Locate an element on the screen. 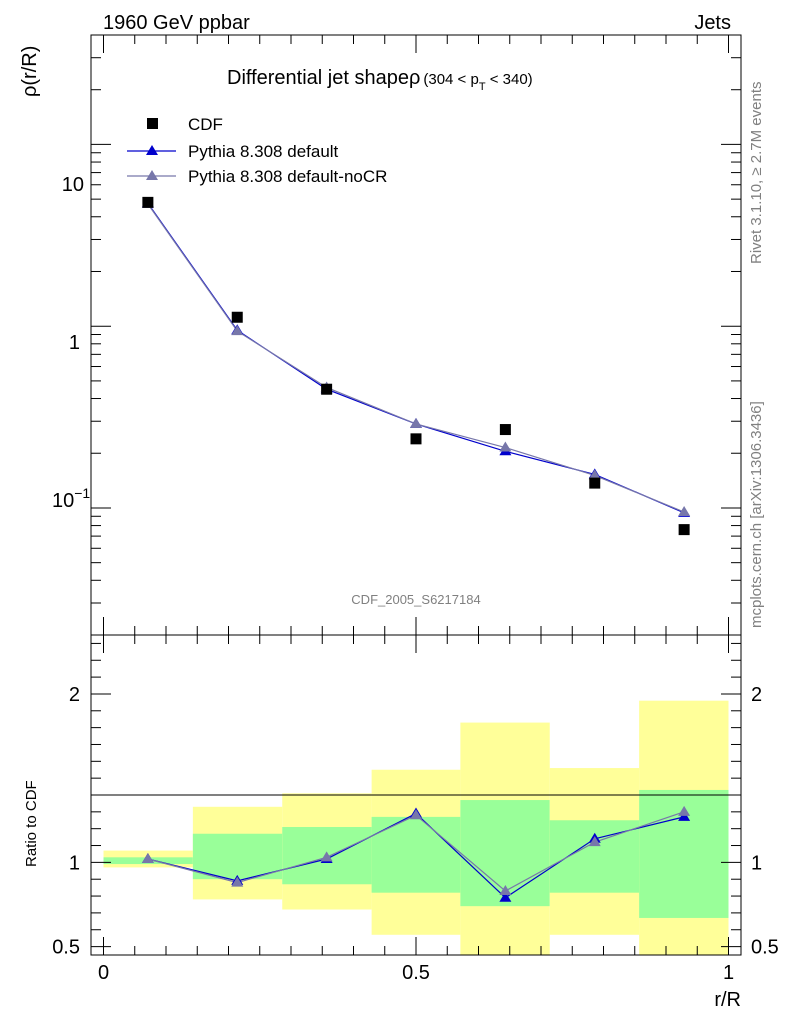  ratio-data-layer is located at coordinates (416, 853).